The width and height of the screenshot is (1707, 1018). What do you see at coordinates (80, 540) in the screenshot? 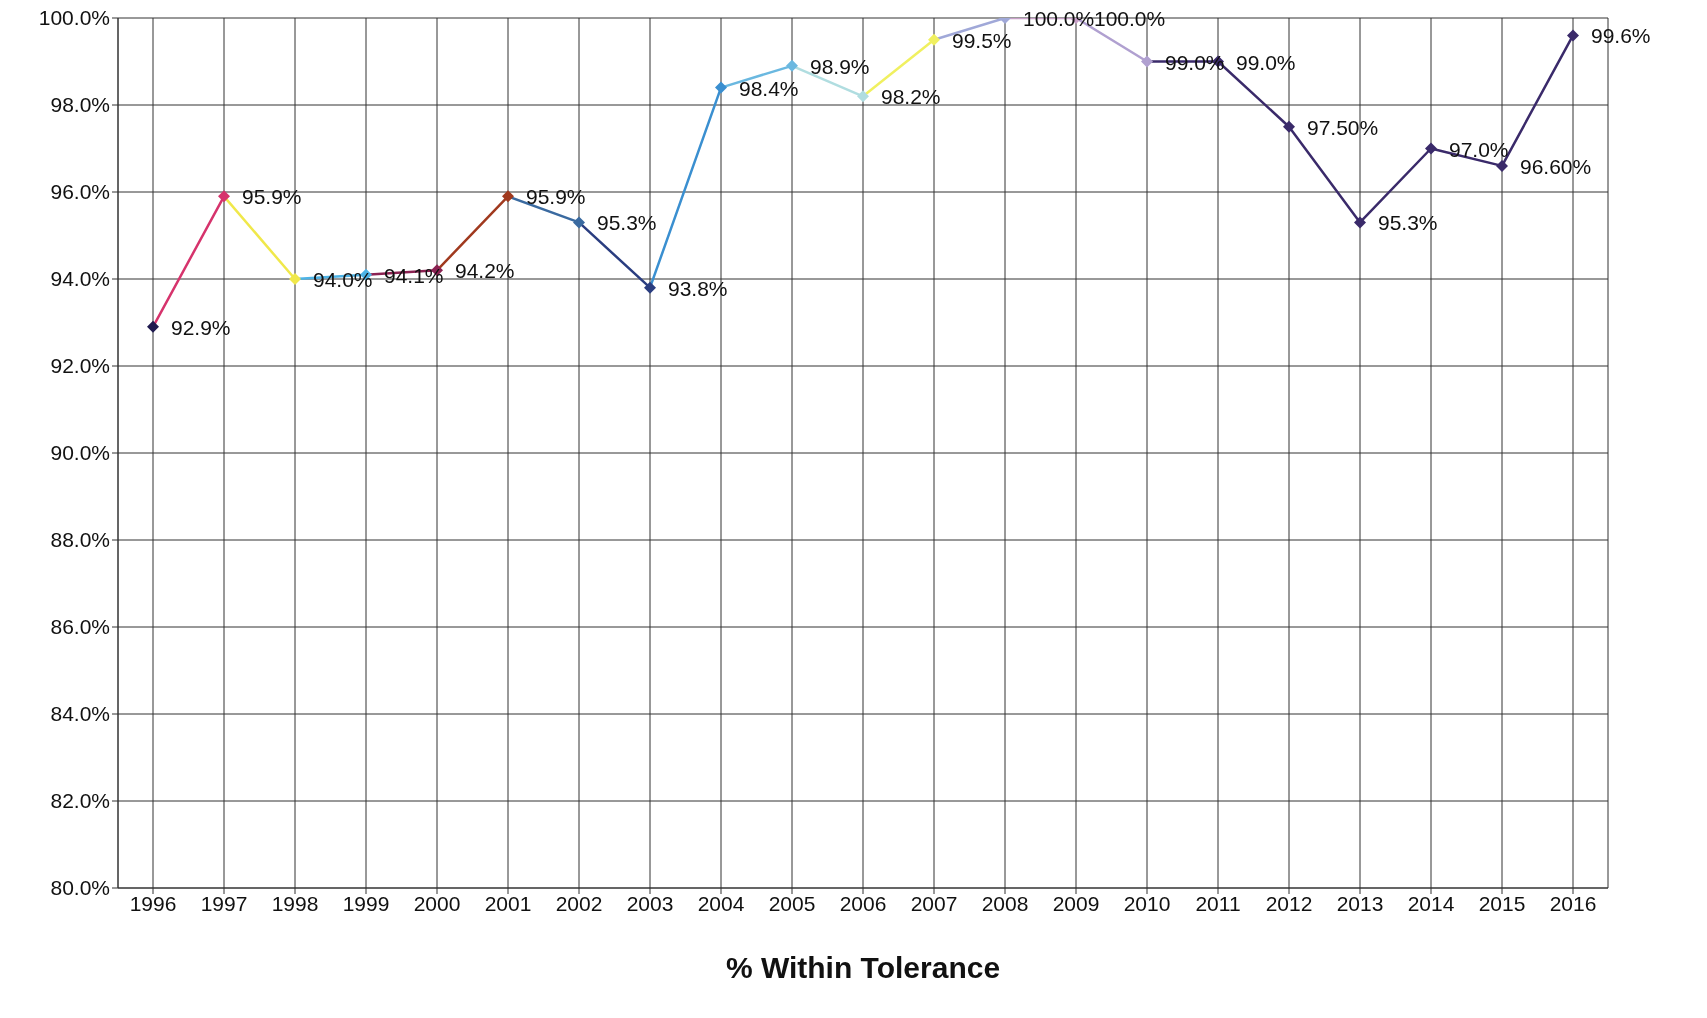
I see `y-tick-label: 88.0%` at bounding box center [80, 540].